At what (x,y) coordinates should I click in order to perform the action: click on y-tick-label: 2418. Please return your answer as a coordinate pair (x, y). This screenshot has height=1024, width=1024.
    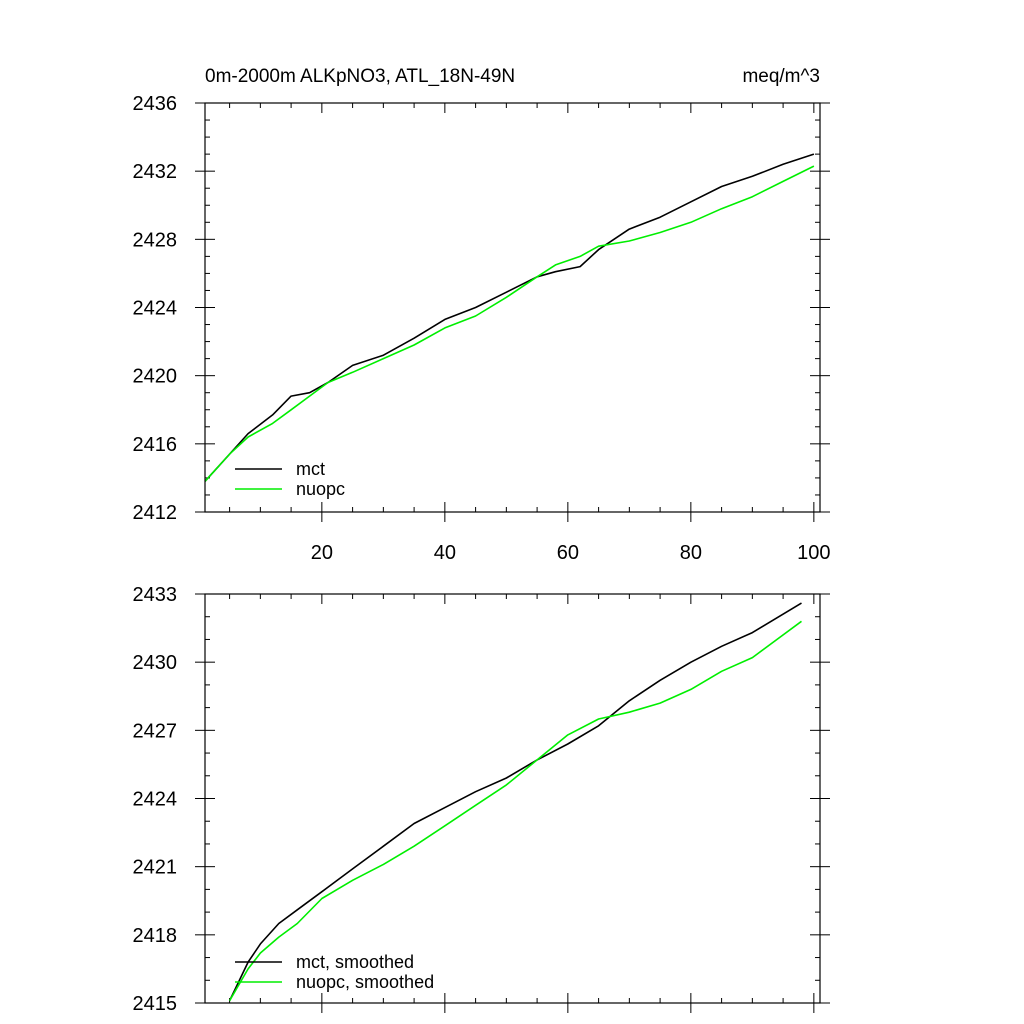
    Looking at the image, I should click on (155, 936).